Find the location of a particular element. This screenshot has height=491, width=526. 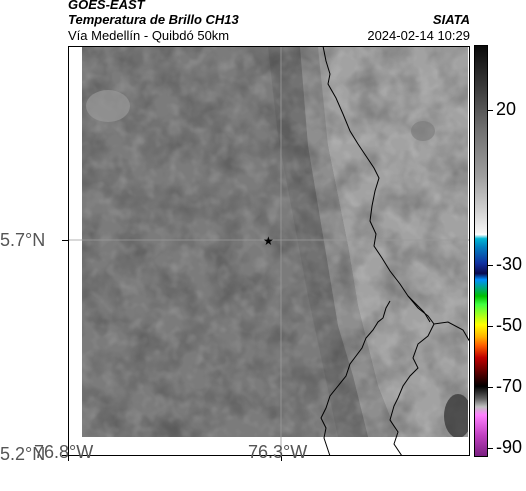

y-label-5.7: 5.7°N is located at coordinates (23, 240).